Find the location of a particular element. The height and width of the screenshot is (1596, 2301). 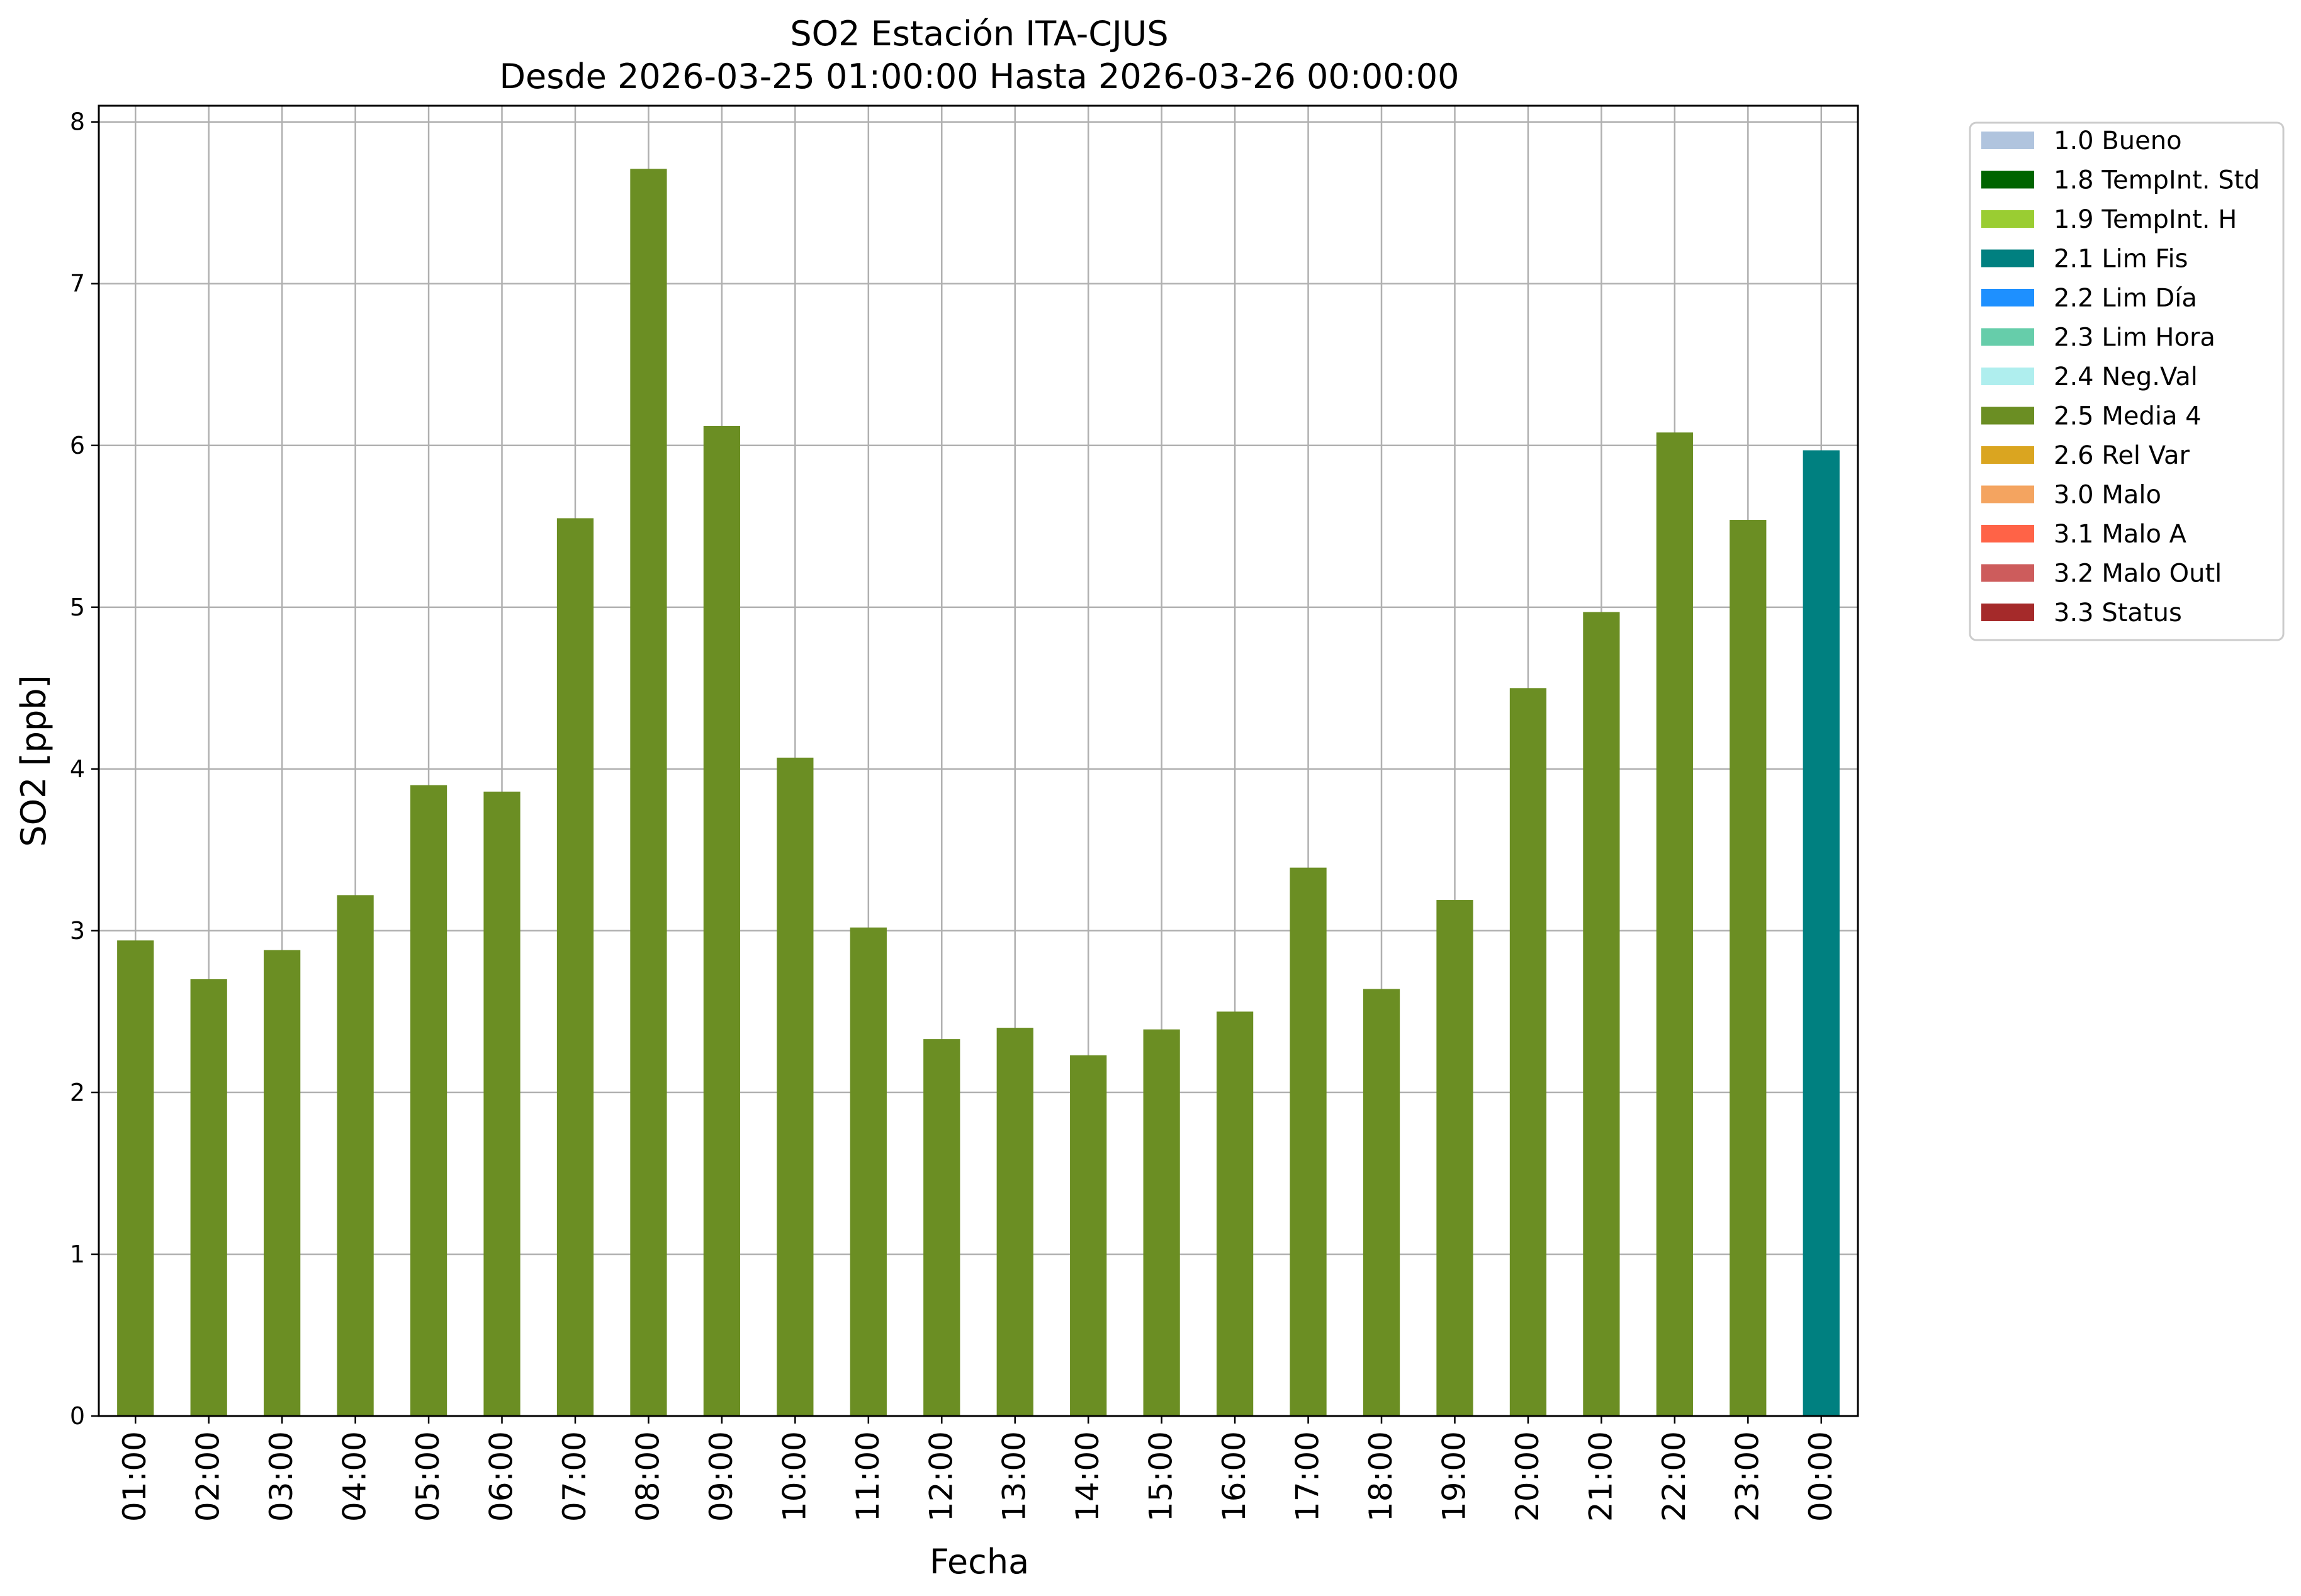

x-tick-label: 23:00 is located at coordinates (1747, 1476).